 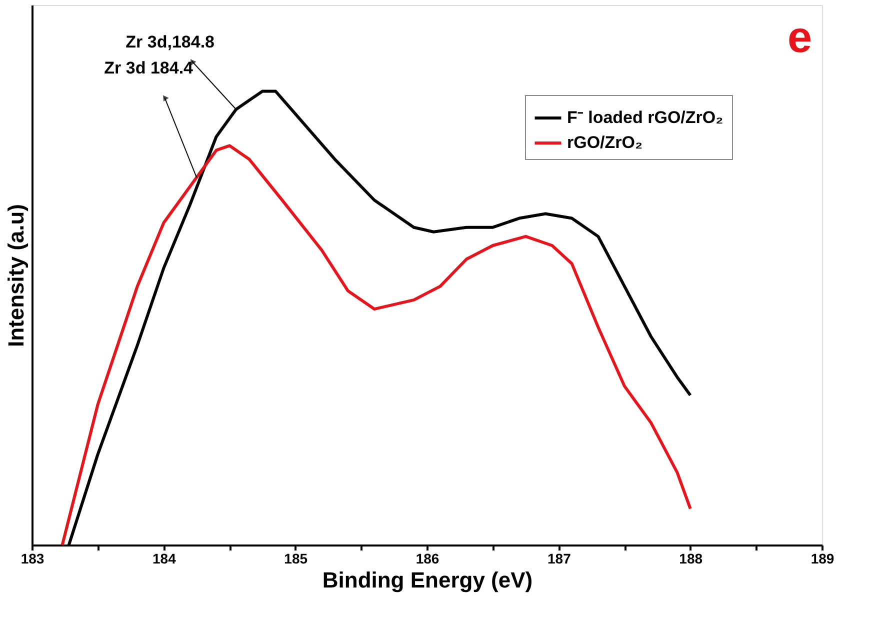 What do you see at coordinates (691, 558) in the screenshot?
I see `x-tick-label: 188` at bounding box center [691, 558].